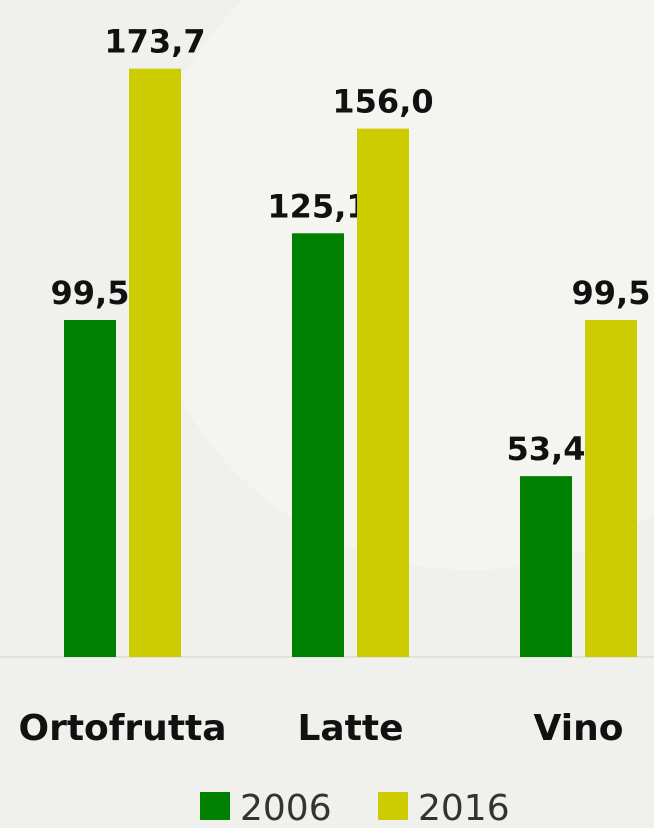 The image size is (654, 828). What do you see at coordinates (154, 42) in the screenshot?
I see `value-label: 173,7` at bounding box center [154, 42].